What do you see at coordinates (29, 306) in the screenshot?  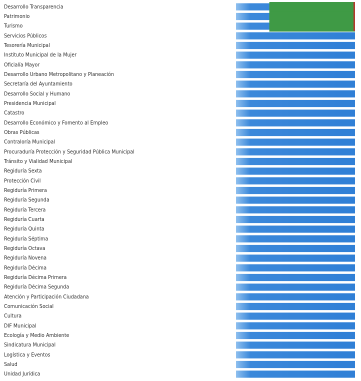 I see `category-label: Comunicación Social` at bounding box center [29, 306].